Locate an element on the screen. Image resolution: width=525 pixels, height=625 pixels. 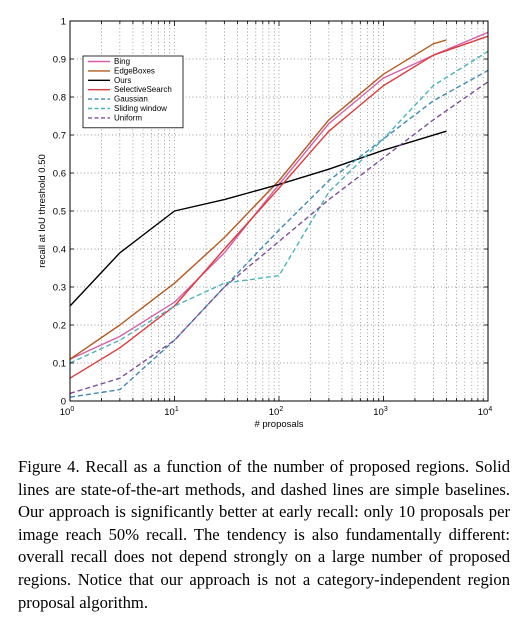
y-tick-label: 1 is located at coordinates (63, 21).